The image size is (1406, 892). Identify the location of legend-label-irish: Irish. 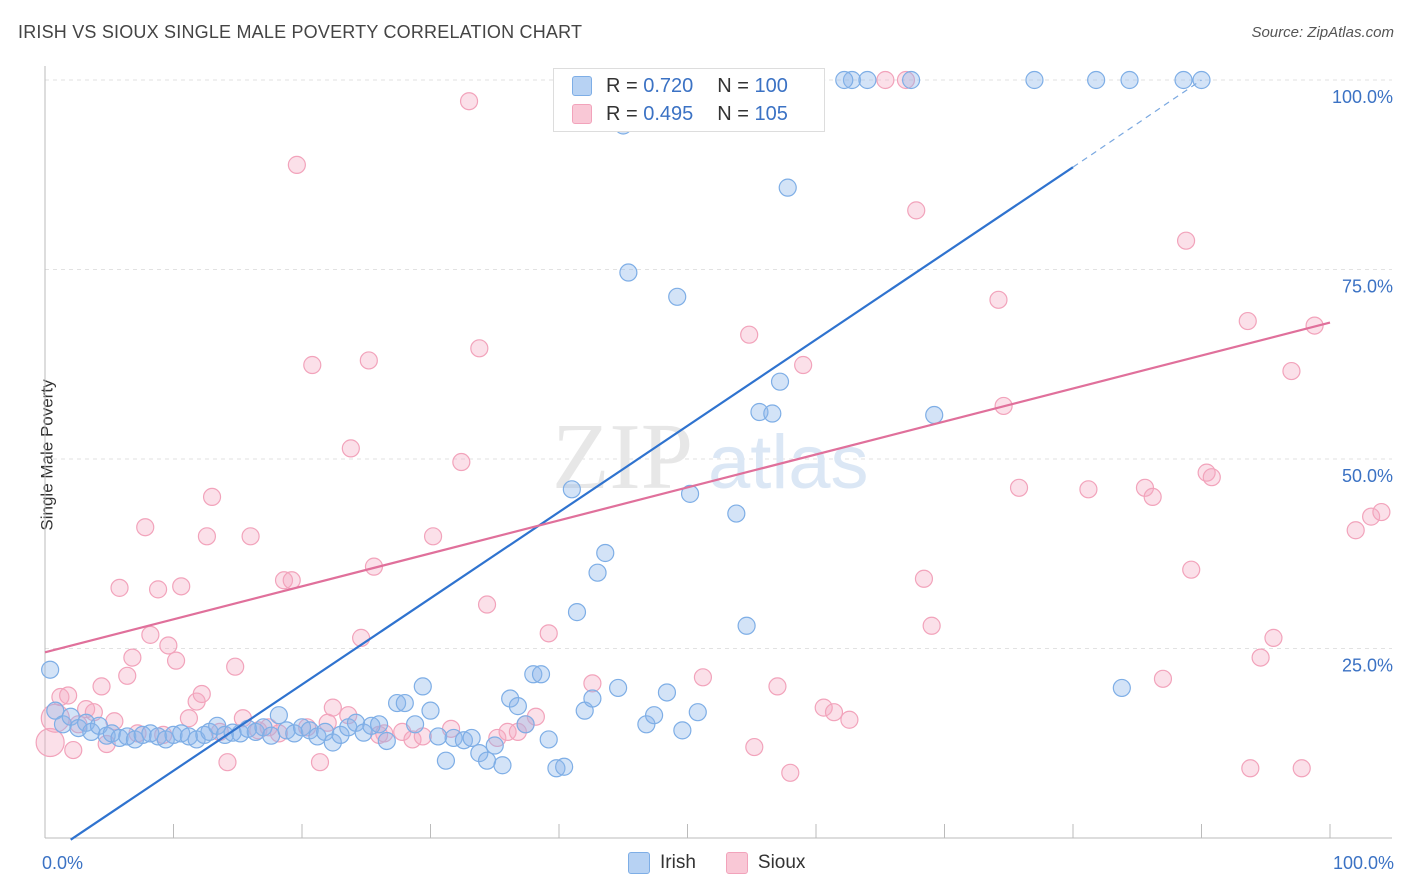
(678, 862).